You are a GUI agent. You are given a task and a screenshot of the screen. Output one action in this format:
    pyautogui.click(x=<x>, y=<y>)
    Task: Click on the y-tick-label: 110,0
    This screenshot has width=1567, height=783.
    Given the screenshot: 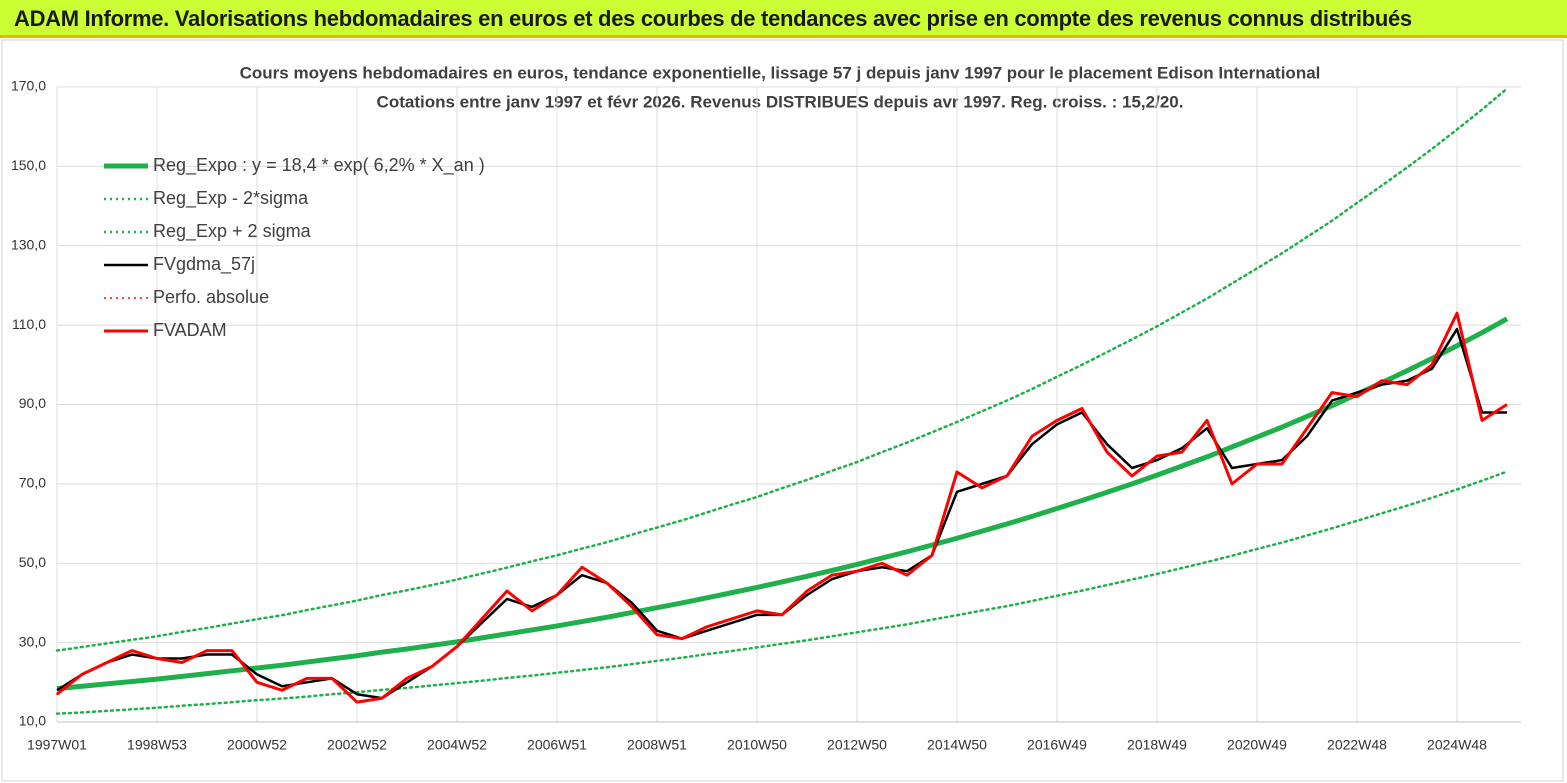 What is the action you would take?
    pyautogui.click(x=29, y=324)
    